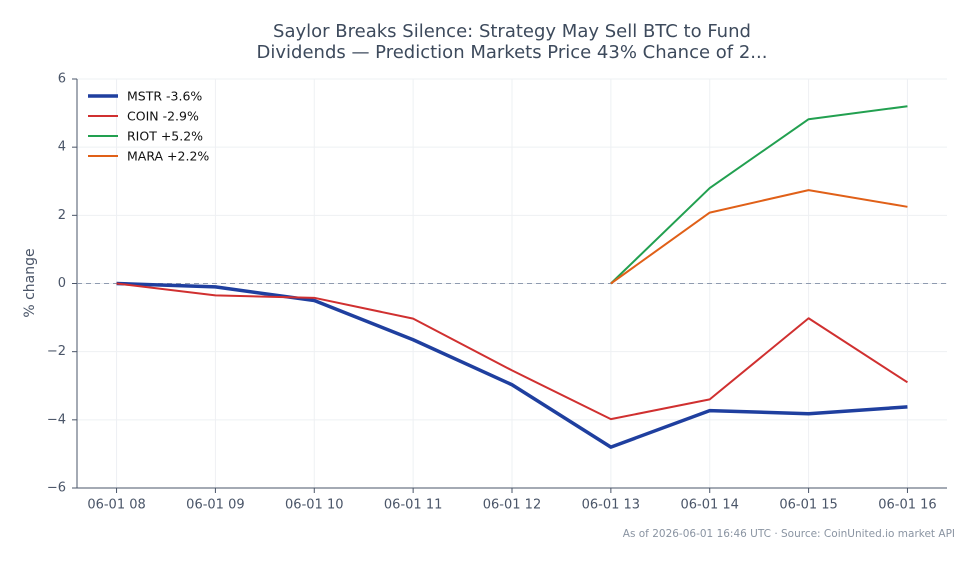 This screenshot has height=564, width=979. What do you see at coordinates (56, 351) in the screenshot?
I see `y-tick-label: −2` at bounding box center [56, 351].